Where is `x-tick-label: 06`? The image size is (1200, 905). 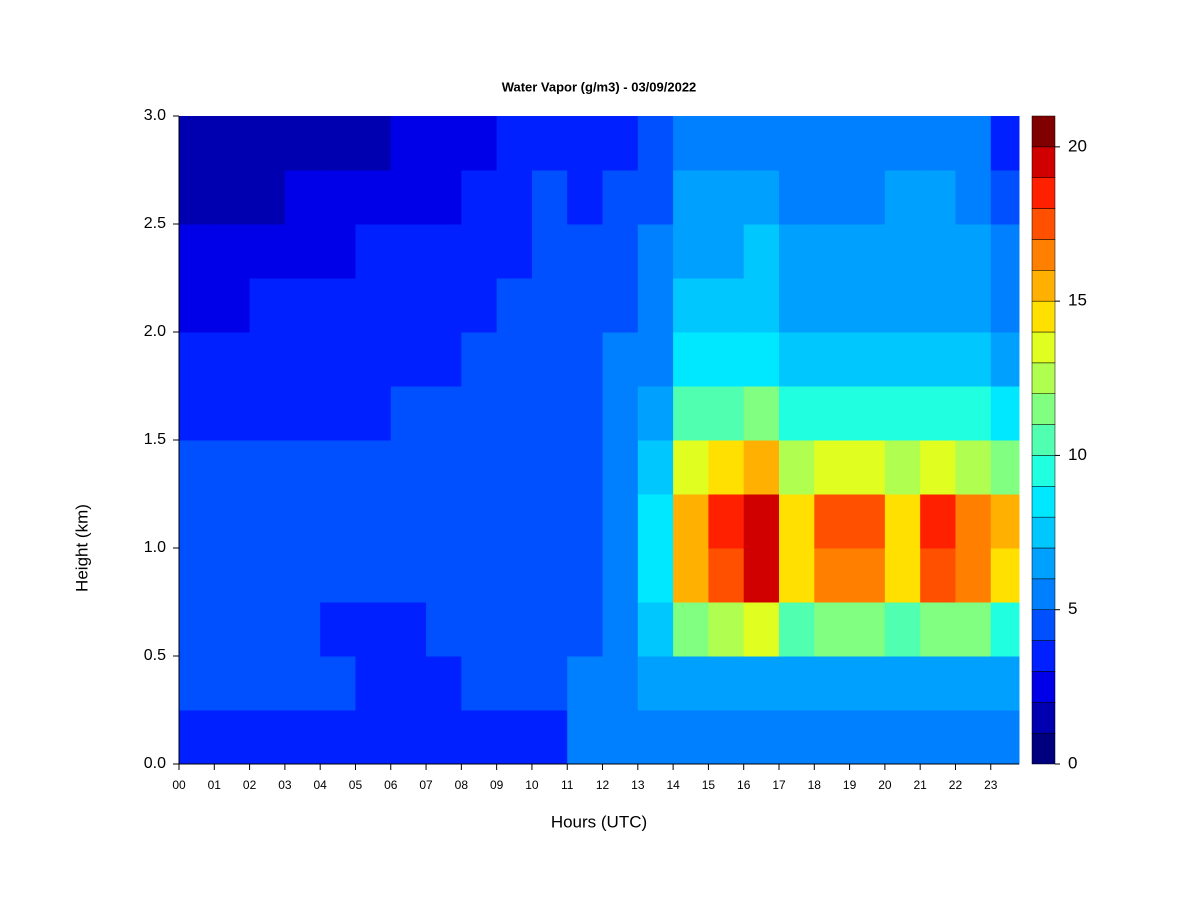 x-tick-label: 06 is located at coordinates (391, 785).